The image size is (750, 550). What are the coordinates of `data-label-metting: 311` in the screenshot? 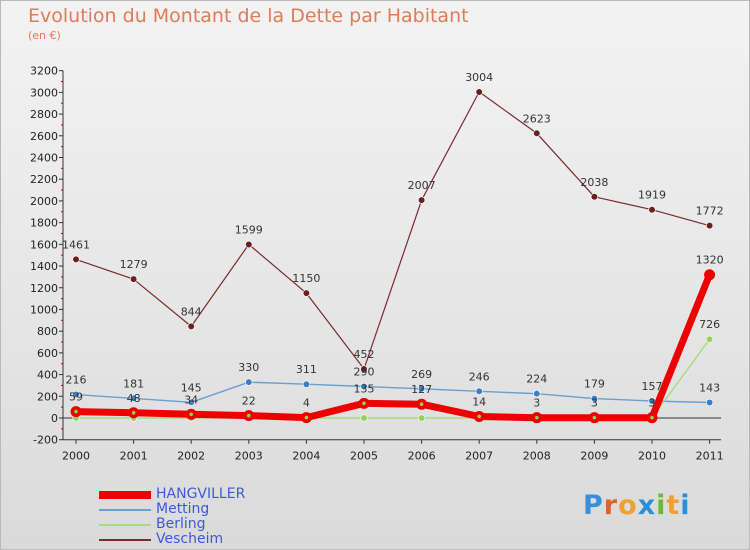 It's located at (306, 369).